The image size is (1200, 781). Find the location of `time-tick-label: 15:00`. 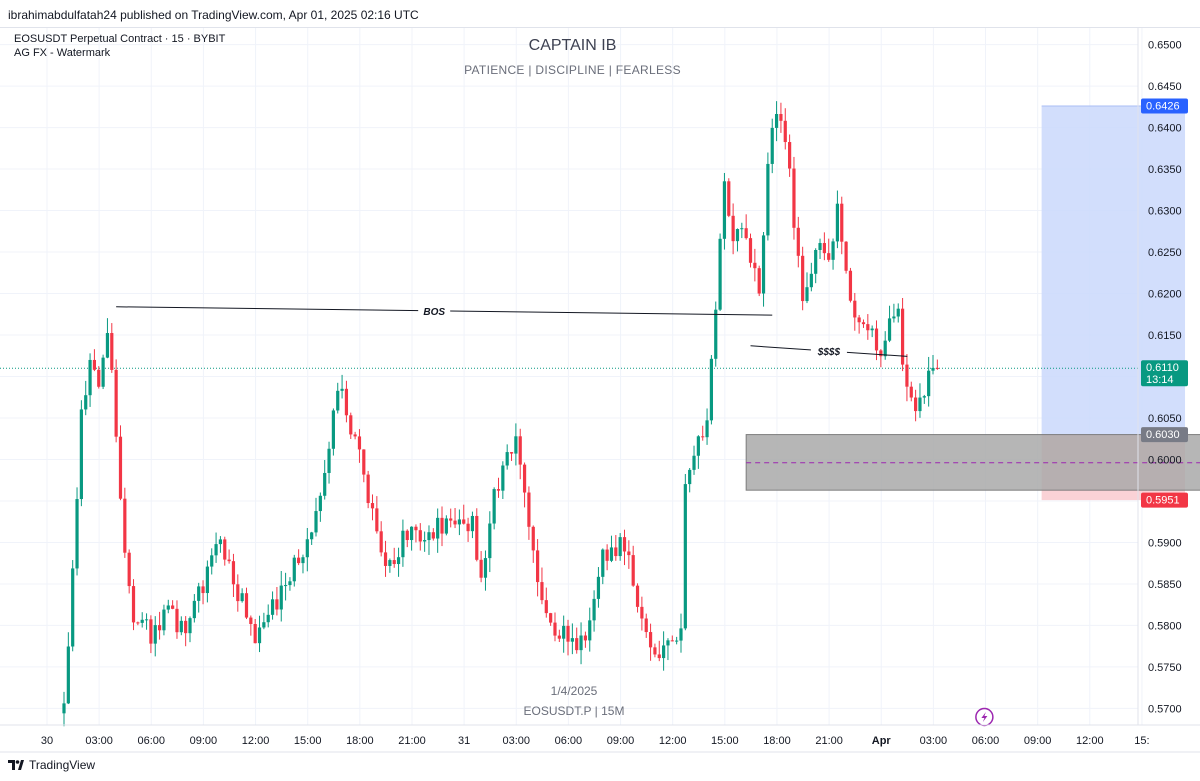

time-tick-label: 15:00 is located at coordinates (725, 741).